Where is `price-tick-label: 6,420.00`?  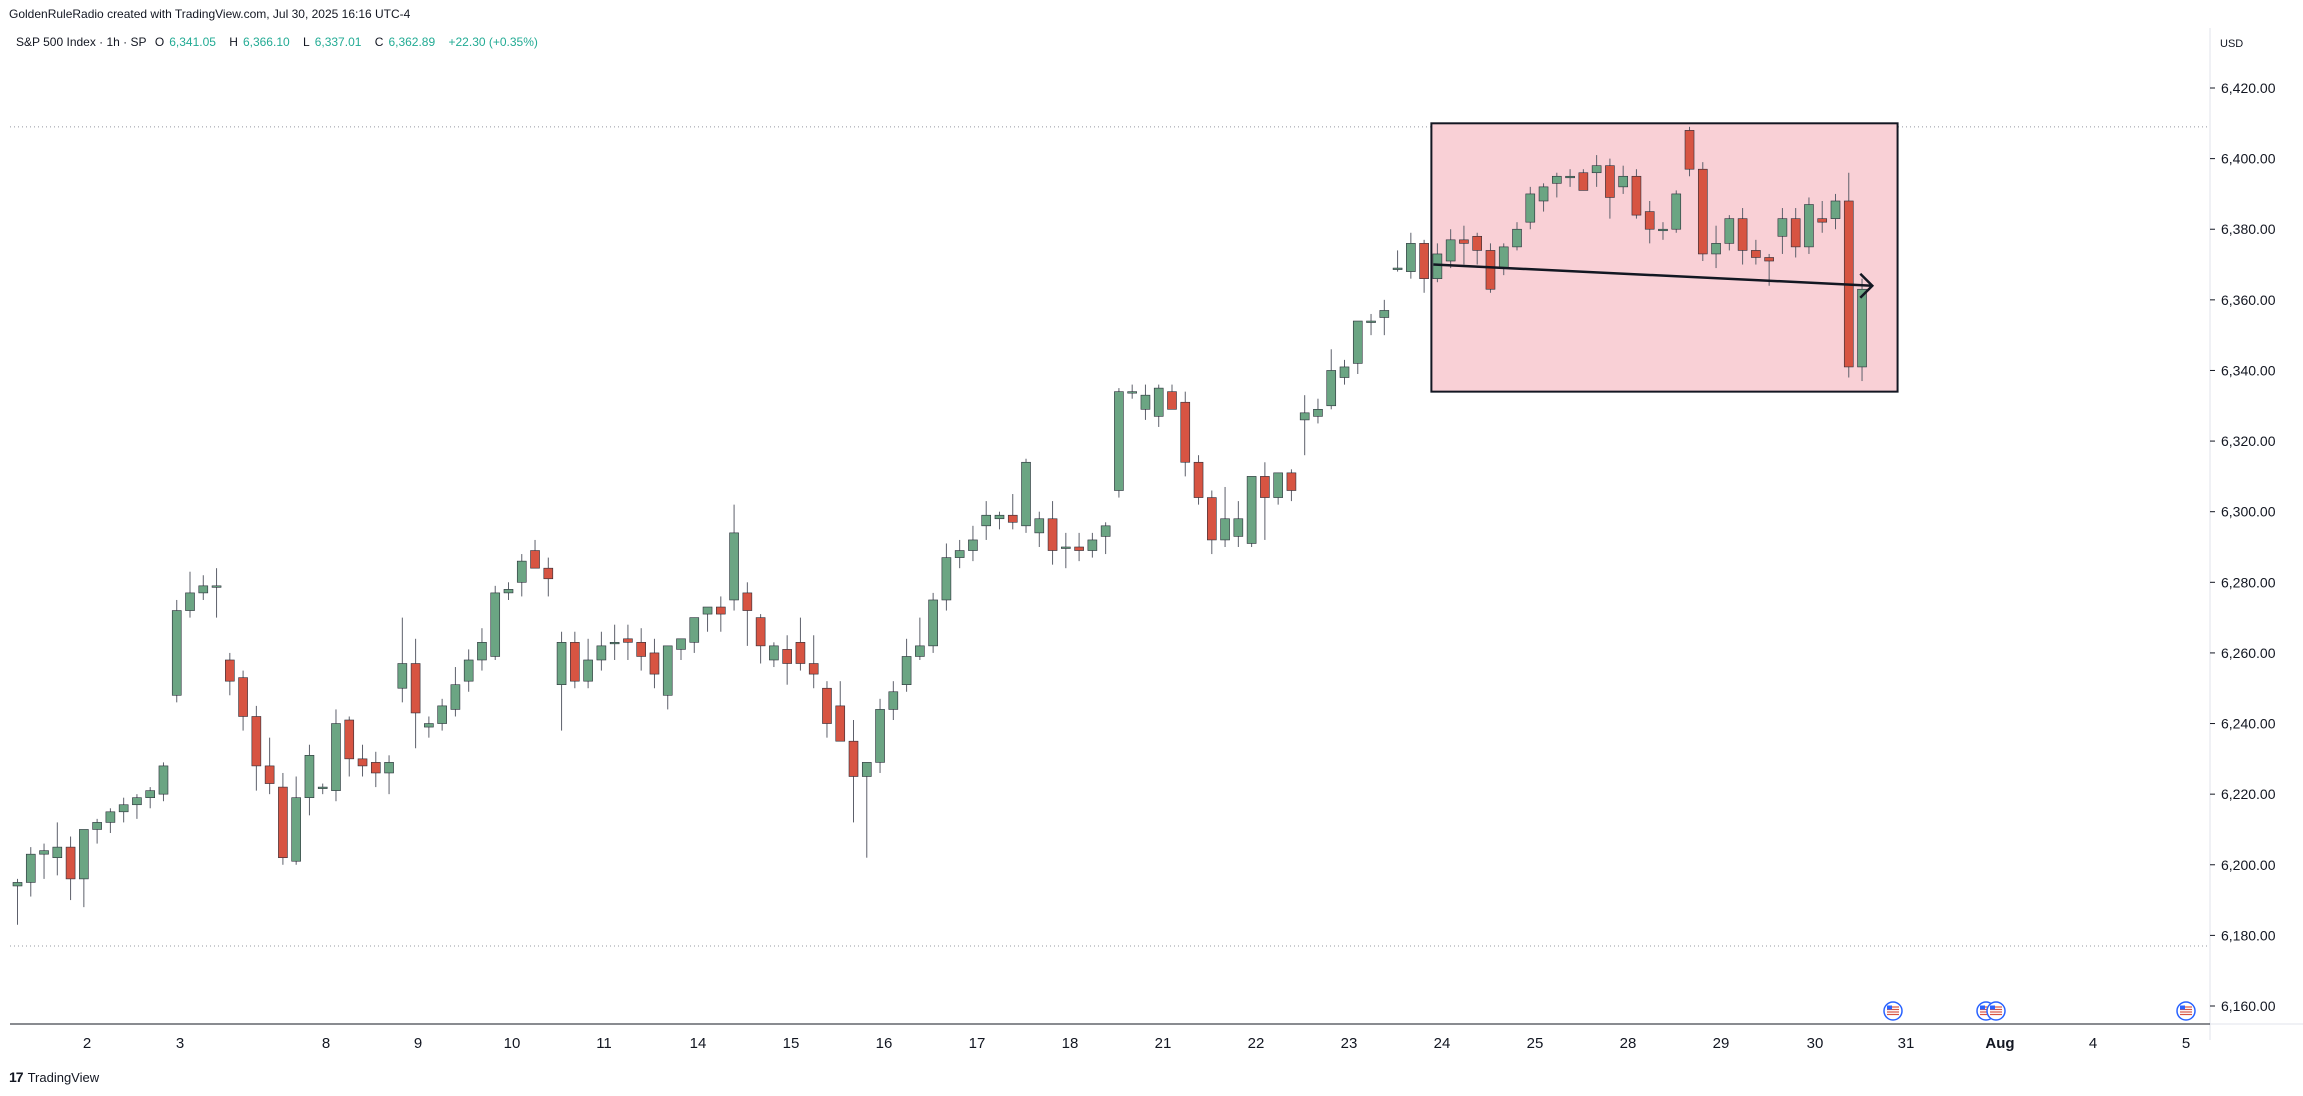
price-tick-label: 6,420.00 is located at coordinates (2248, 88).